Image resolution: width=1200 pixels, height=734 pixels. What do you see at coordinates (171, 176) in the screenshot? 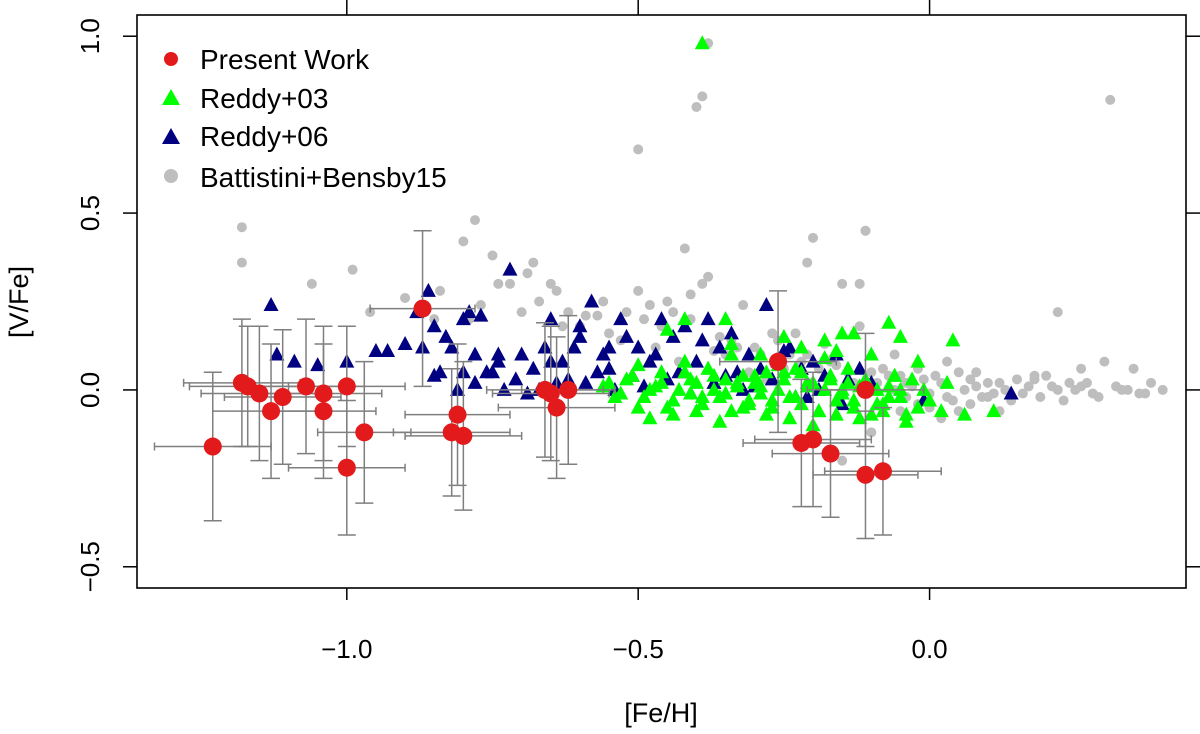
I see `legend-marker-battistini-bensby15` at bounding box center [171, 176].